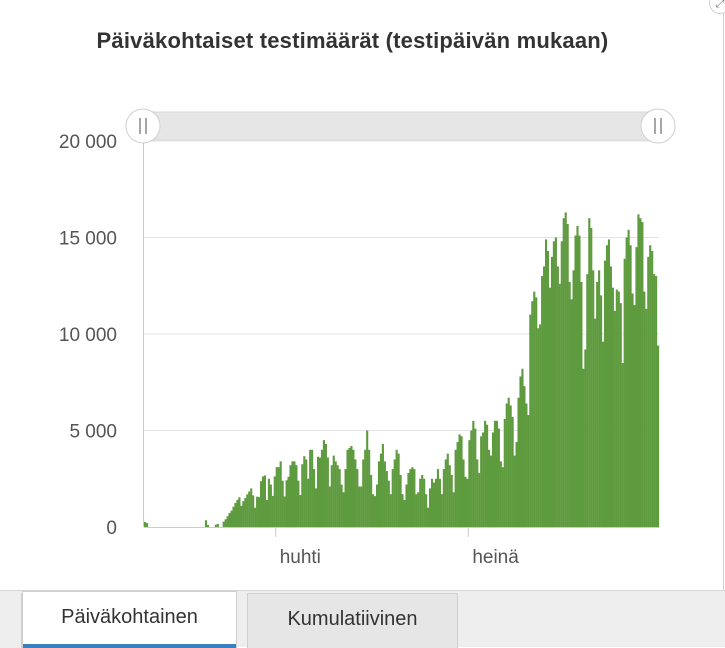  What do you see at coordinates (658, 126) in the screenshot?
I see `range-slider-right-handle` at bounding box center [658, 126].